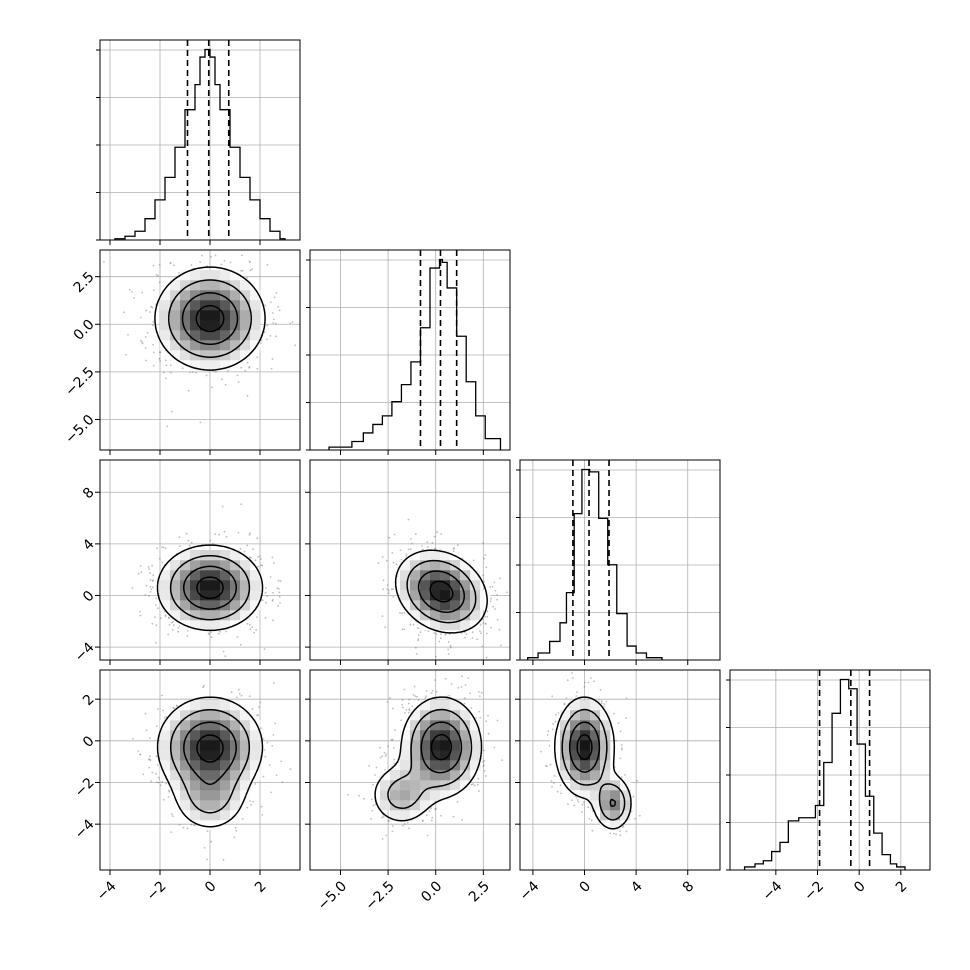  Describe the element at coordinates (689, 887) in the screenshot. I see `x-tick-label: 8` at that location.